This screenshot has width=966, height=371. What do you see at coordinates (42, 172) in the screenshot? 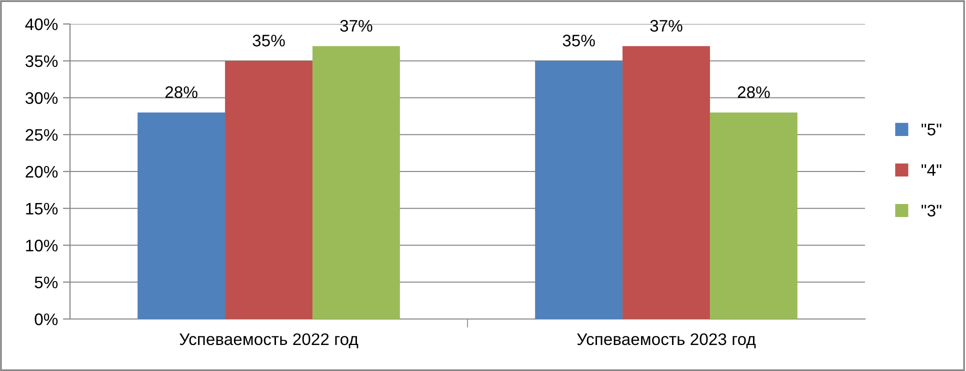
I see `y-tick-label: 20%` at bounding box center [42, 172].